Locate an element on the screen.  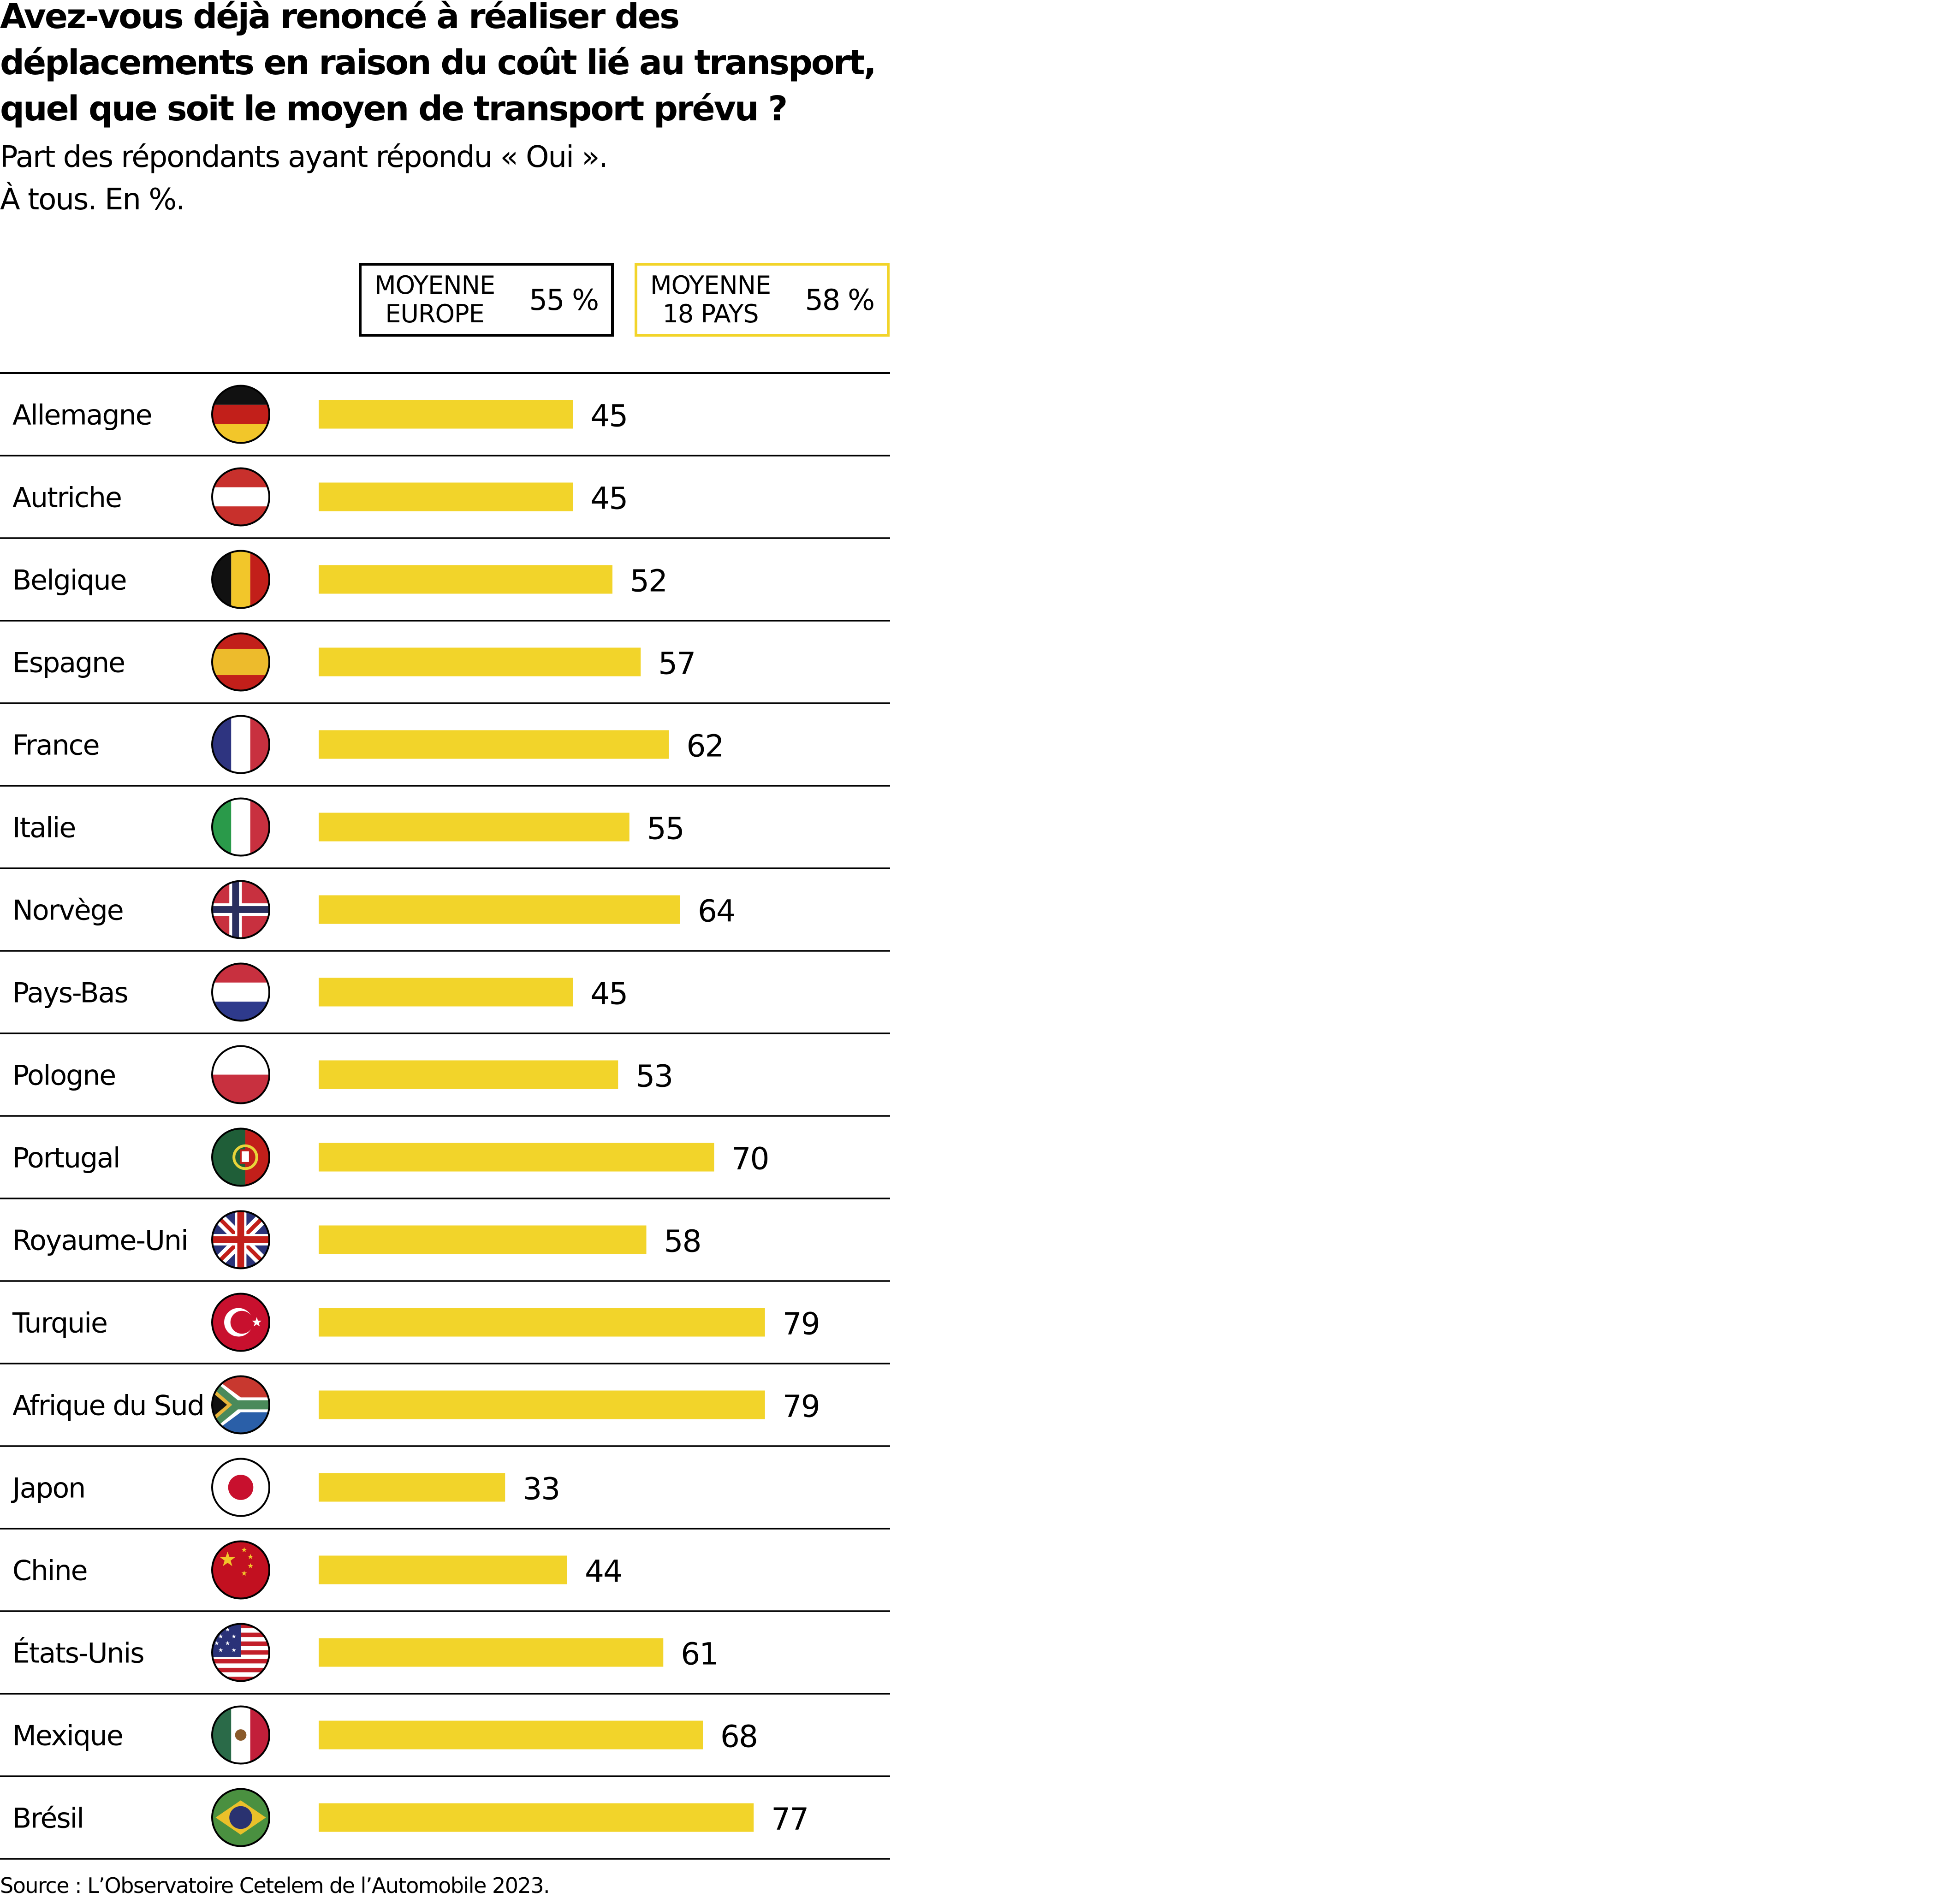
value-label: 57 is located at coordinates (676, 664).